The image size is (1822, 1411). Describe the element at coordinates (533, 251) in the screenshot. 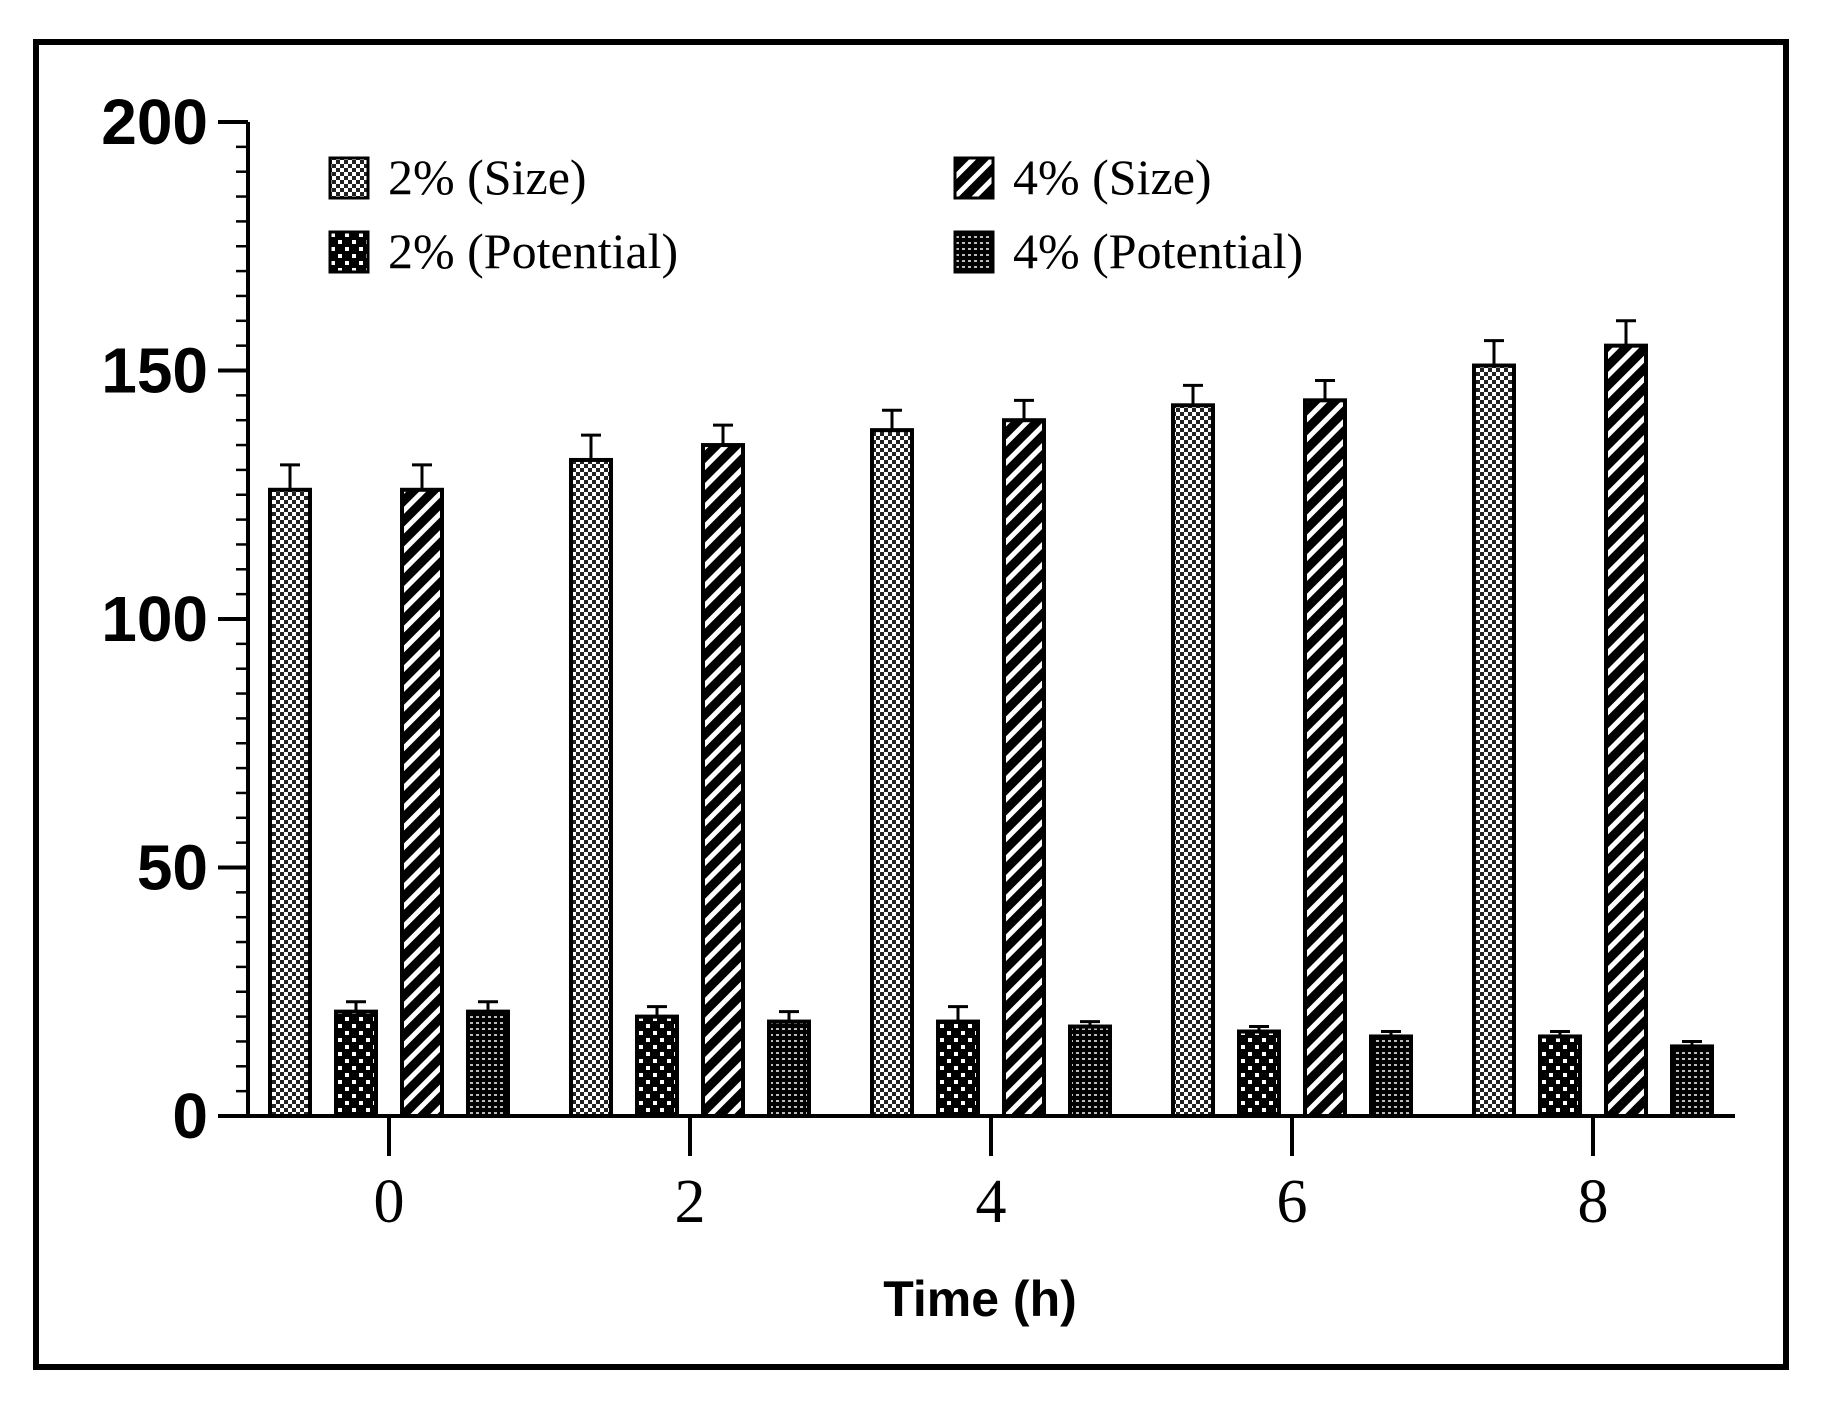

I see `legend-label: 2% (Potential)` at that location.